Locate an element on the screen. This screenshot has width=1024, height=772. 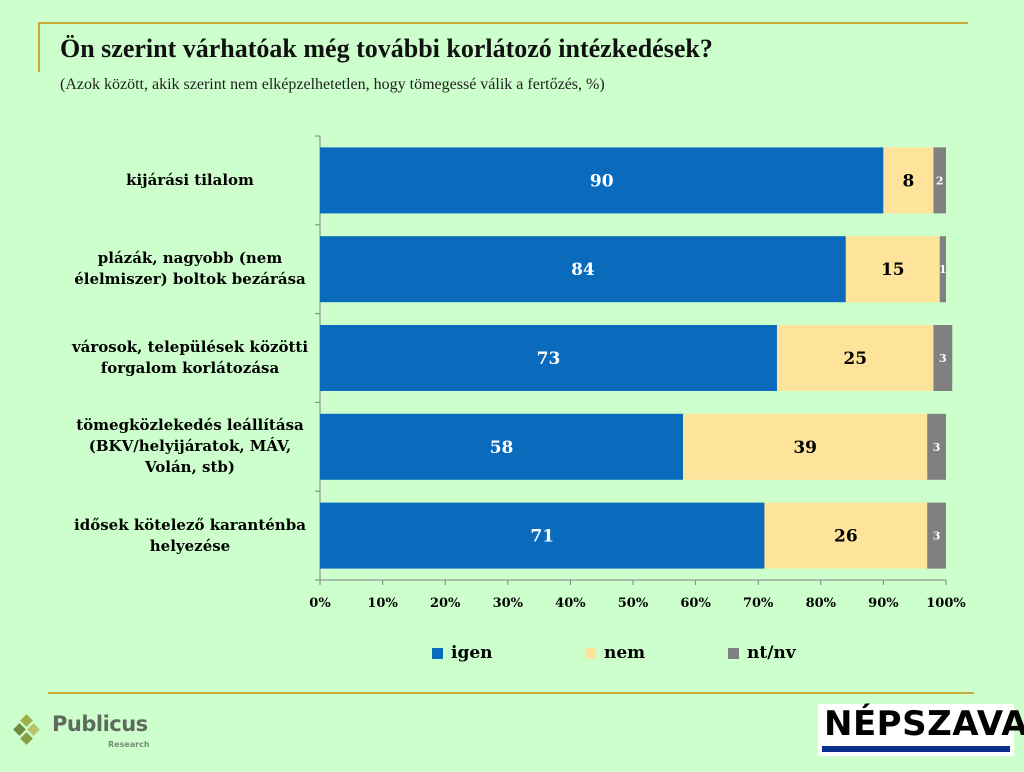
data-label: 1 is located at coordinates (943, 269).